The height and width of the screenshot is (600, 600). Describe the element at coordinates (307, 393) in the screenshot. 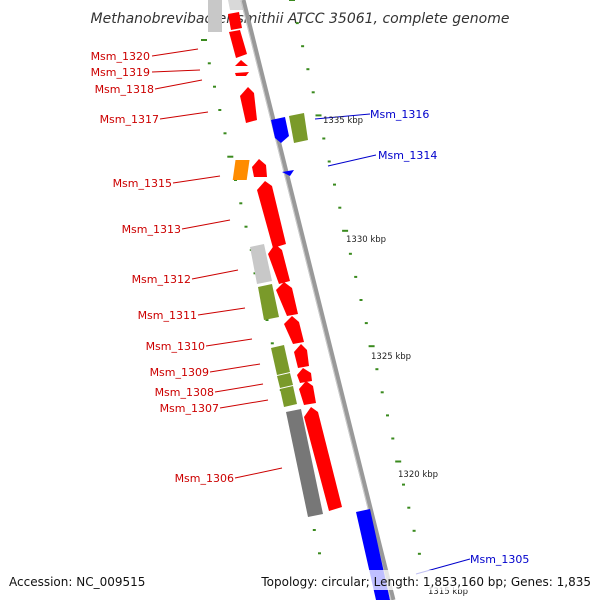

I see `feature-msm1307` at that location.